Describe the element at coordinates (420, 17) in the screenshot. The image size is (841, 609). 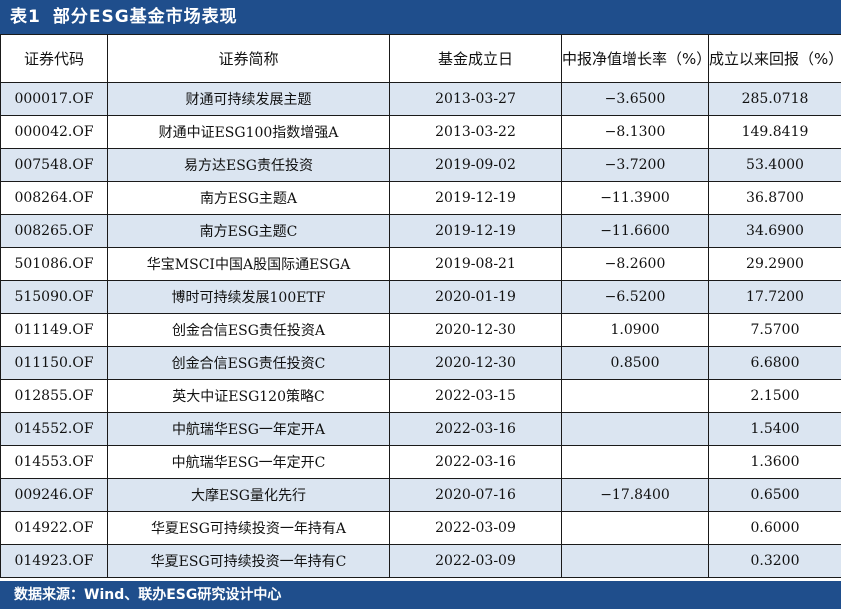
I see `table-title: 表1 部分ESG基金市场表现` at that location.